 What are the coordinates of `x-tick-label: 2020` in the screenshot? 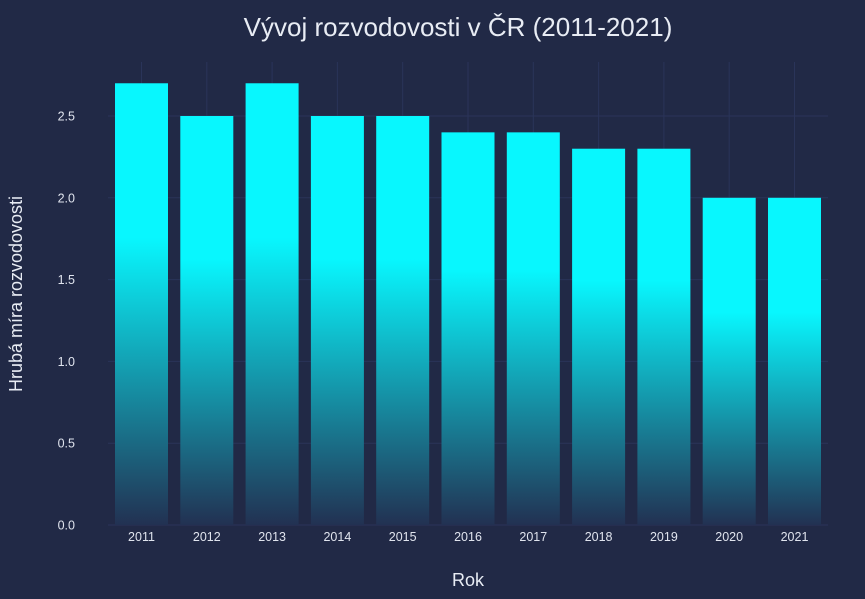 It's located at (729, 537).